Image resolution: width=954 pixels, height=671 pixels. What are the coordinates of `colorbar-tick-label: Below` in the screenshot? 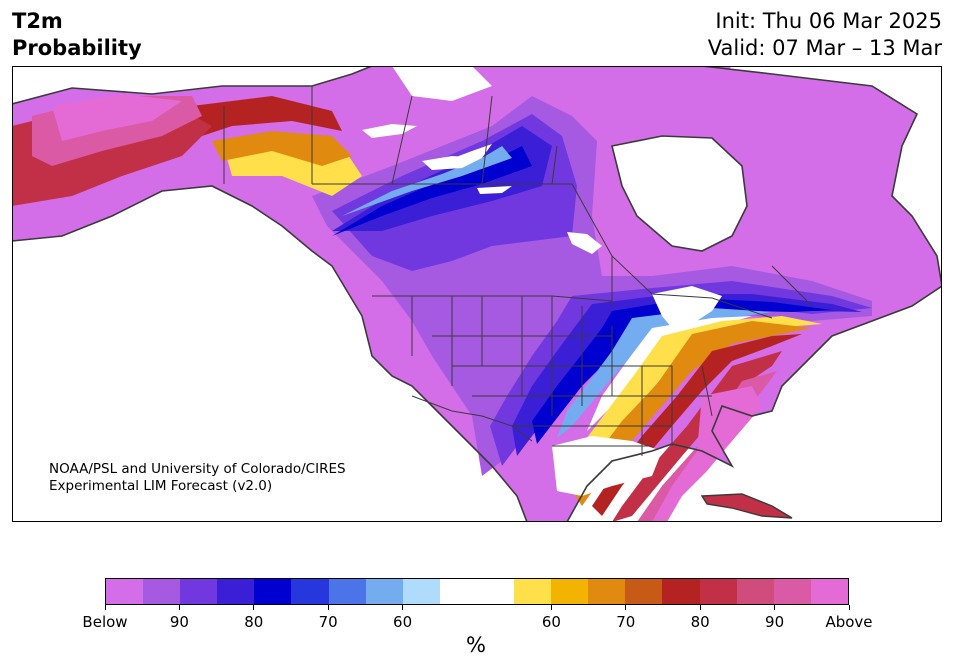 It's located at (105, 622).